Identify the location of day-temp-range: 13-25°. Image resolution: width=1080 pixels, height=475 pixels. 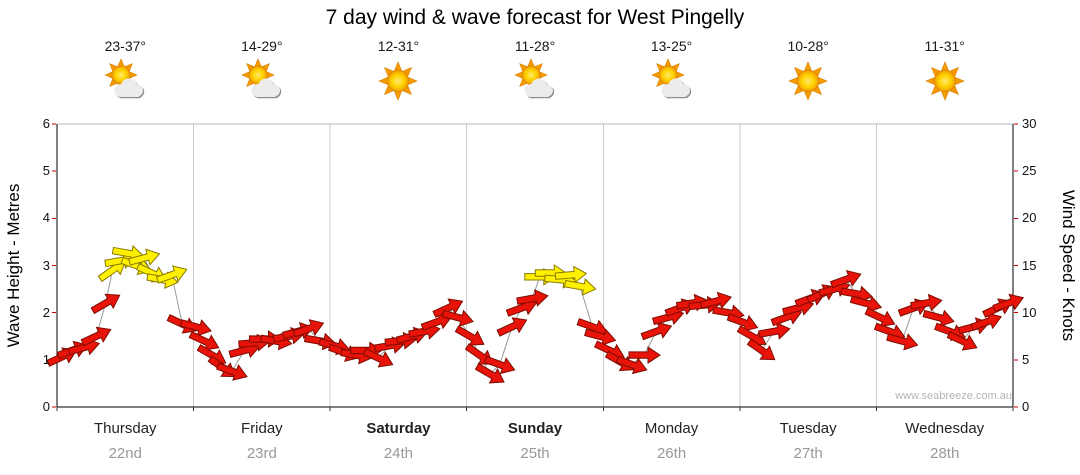
(671, 46).